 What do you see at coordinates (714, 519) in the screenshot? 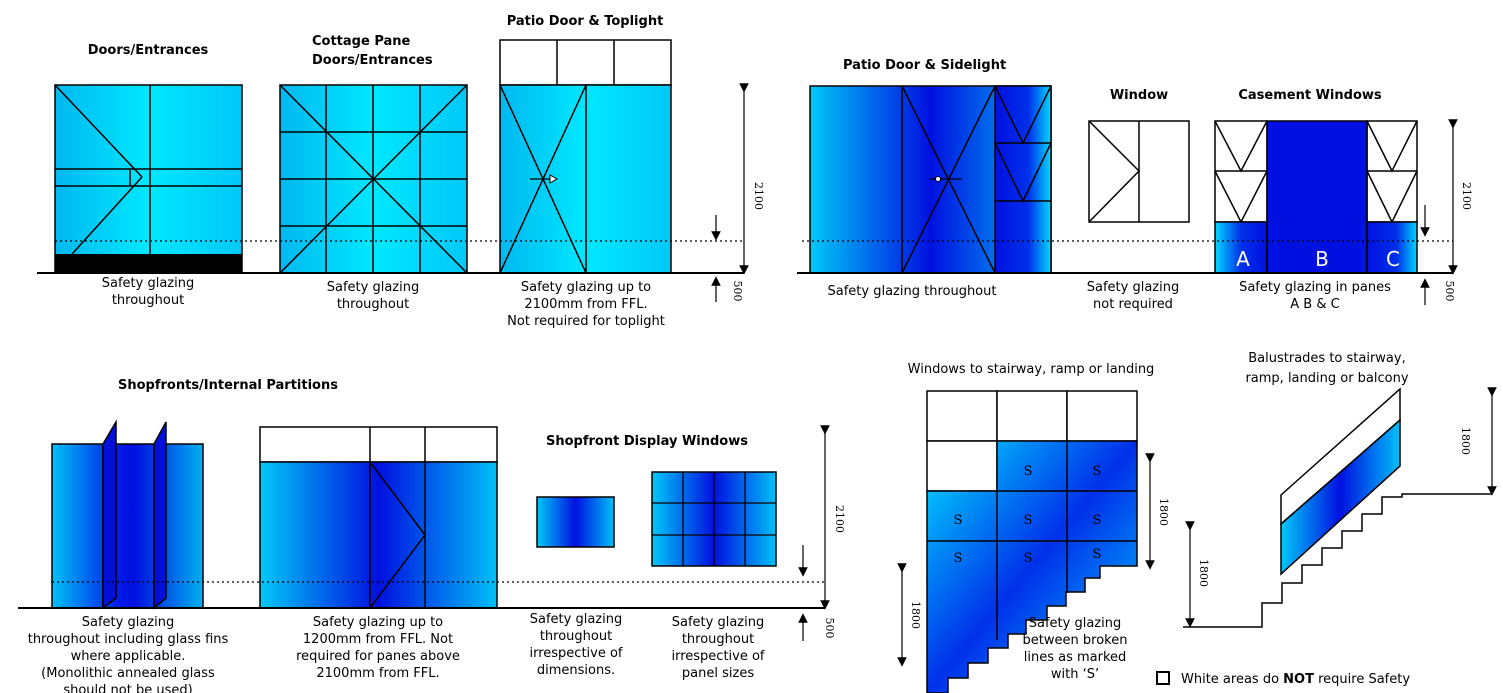
I see `display-window-grid-figure` at bounding box center [714, 519].